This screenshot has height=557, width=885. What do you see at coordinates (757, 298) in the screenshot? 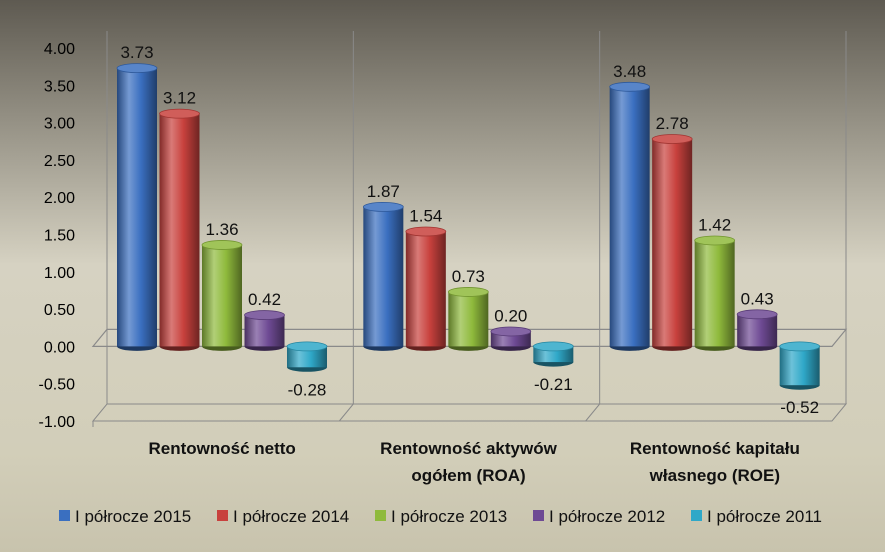
I see `data-label: 0.43` at bounding box center [757, 298].